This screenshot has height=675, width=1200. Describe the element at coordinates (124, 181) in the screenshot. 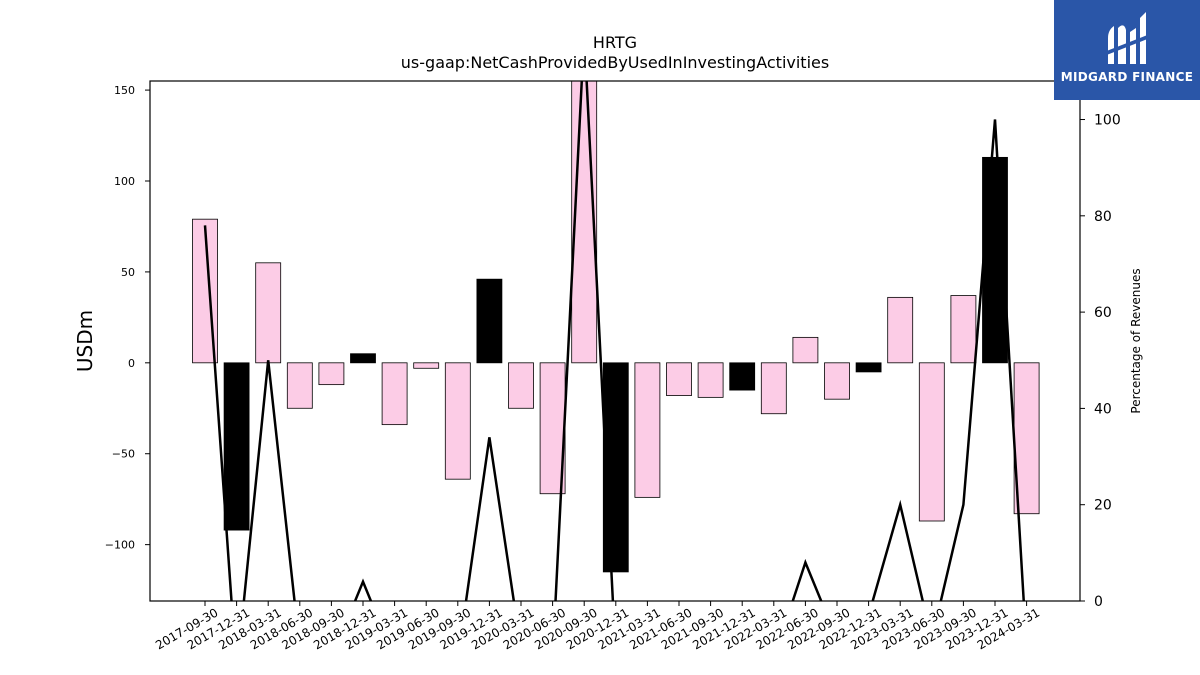

I see `y-tick-label: 100` at that location.